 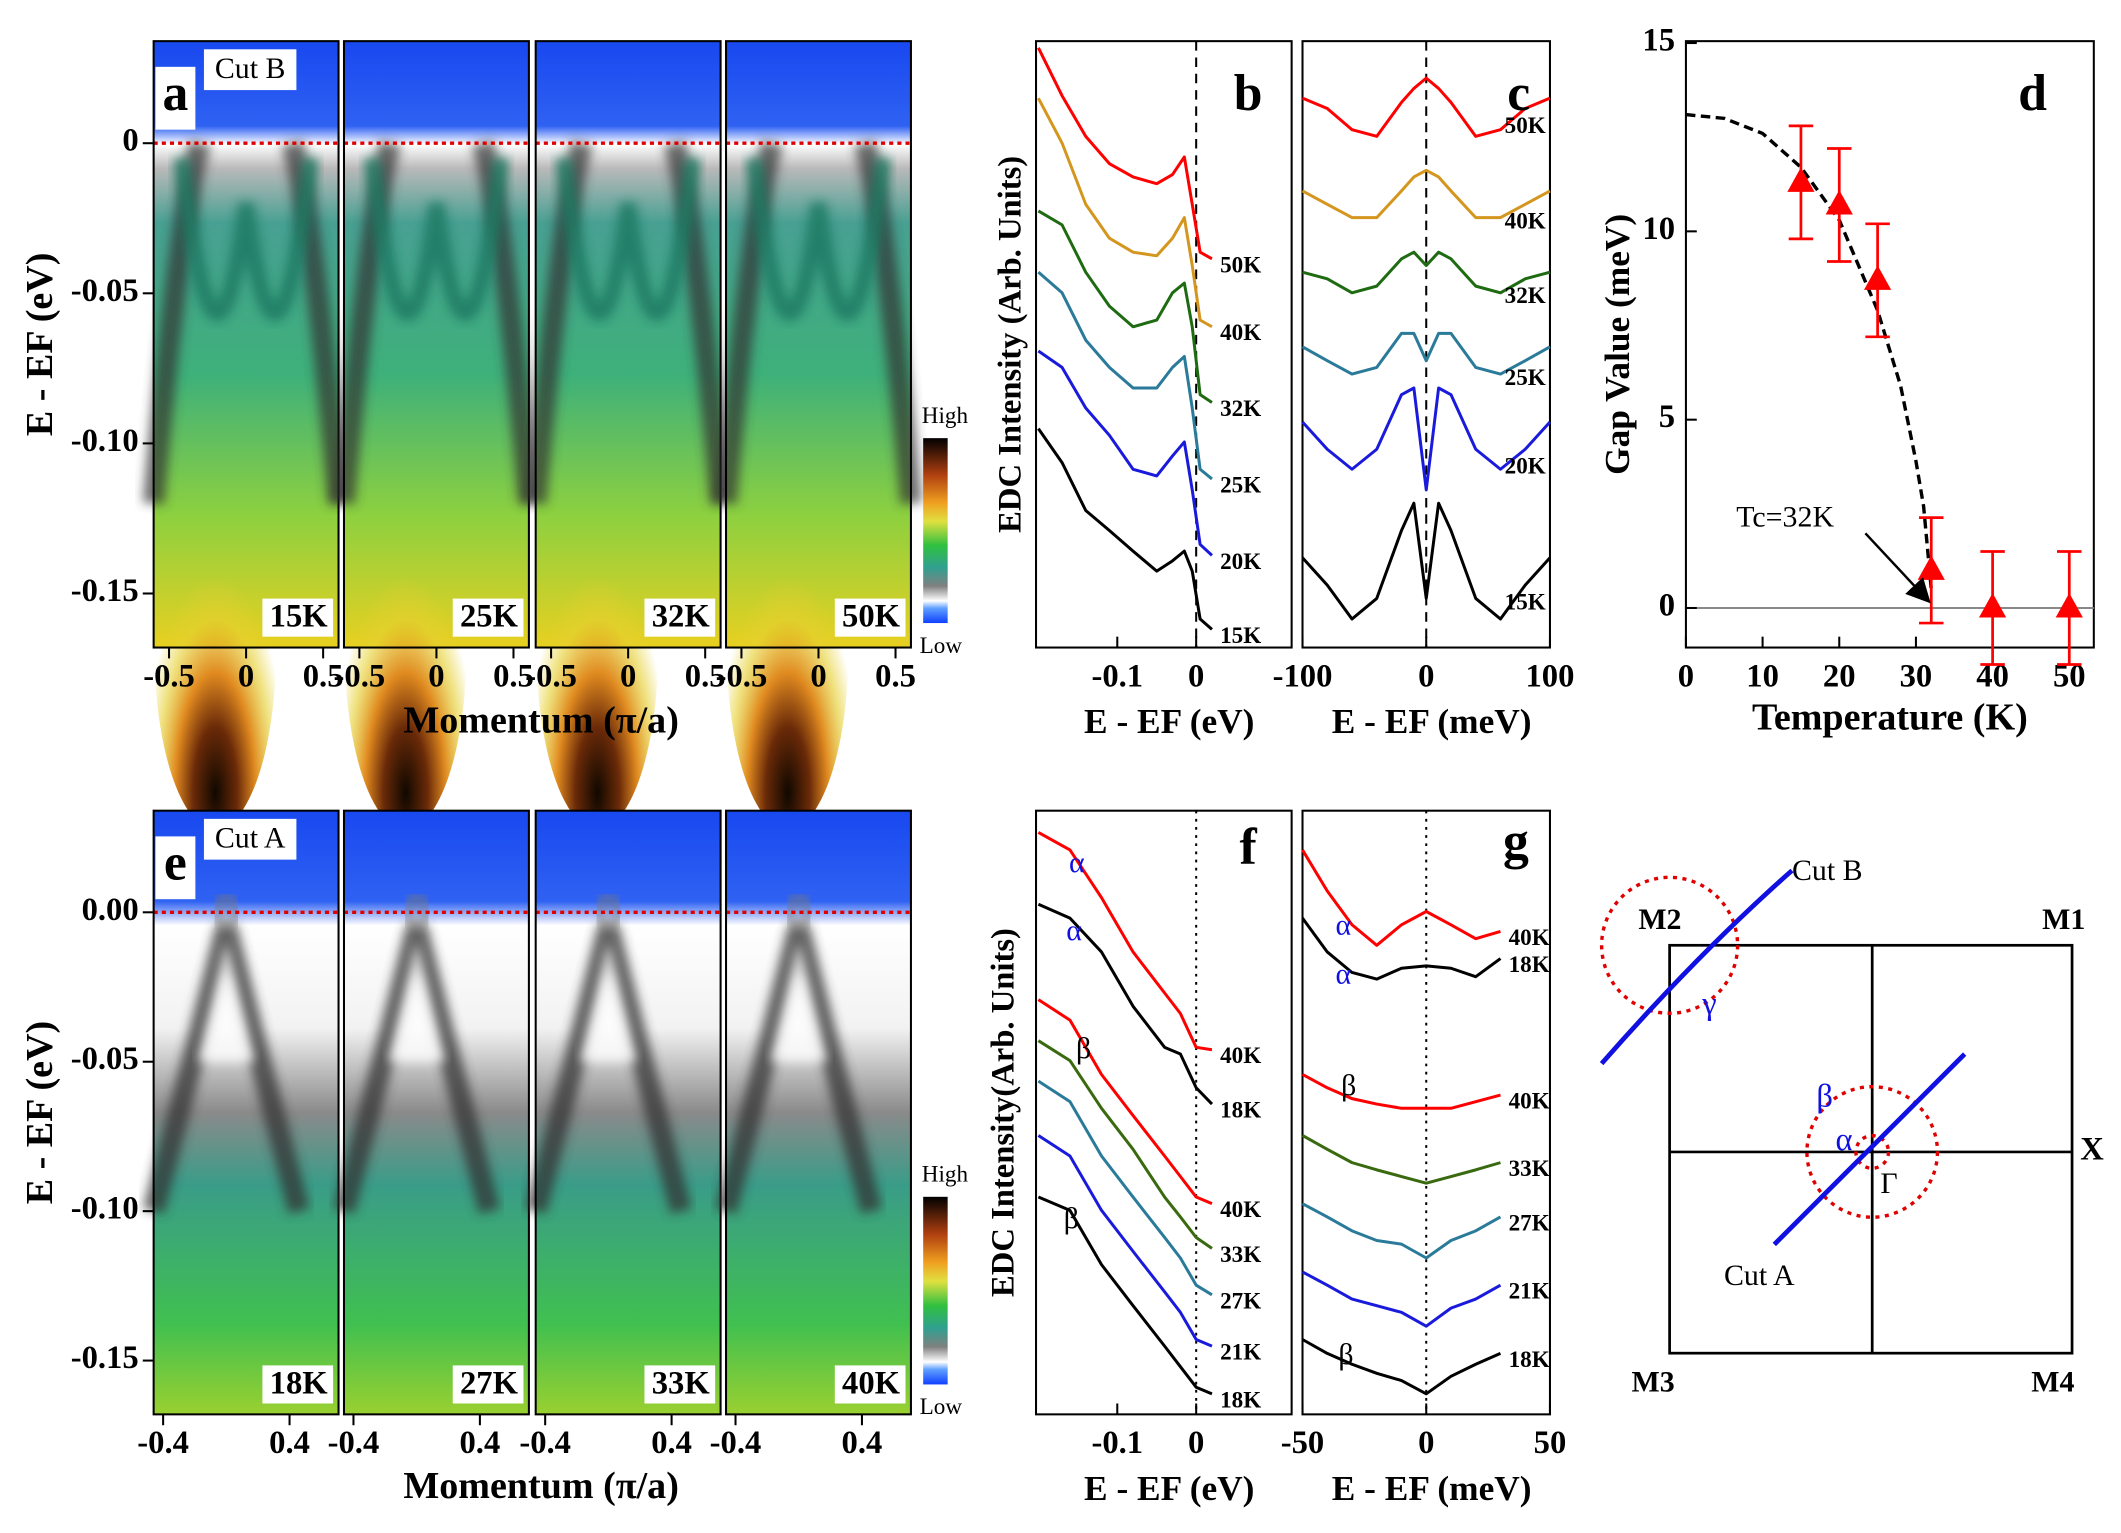 What do you see at coordinates (105, 1209) in the screenshot?
I see `y-tick-label: -0.10` at bounding box center [105, 1209].